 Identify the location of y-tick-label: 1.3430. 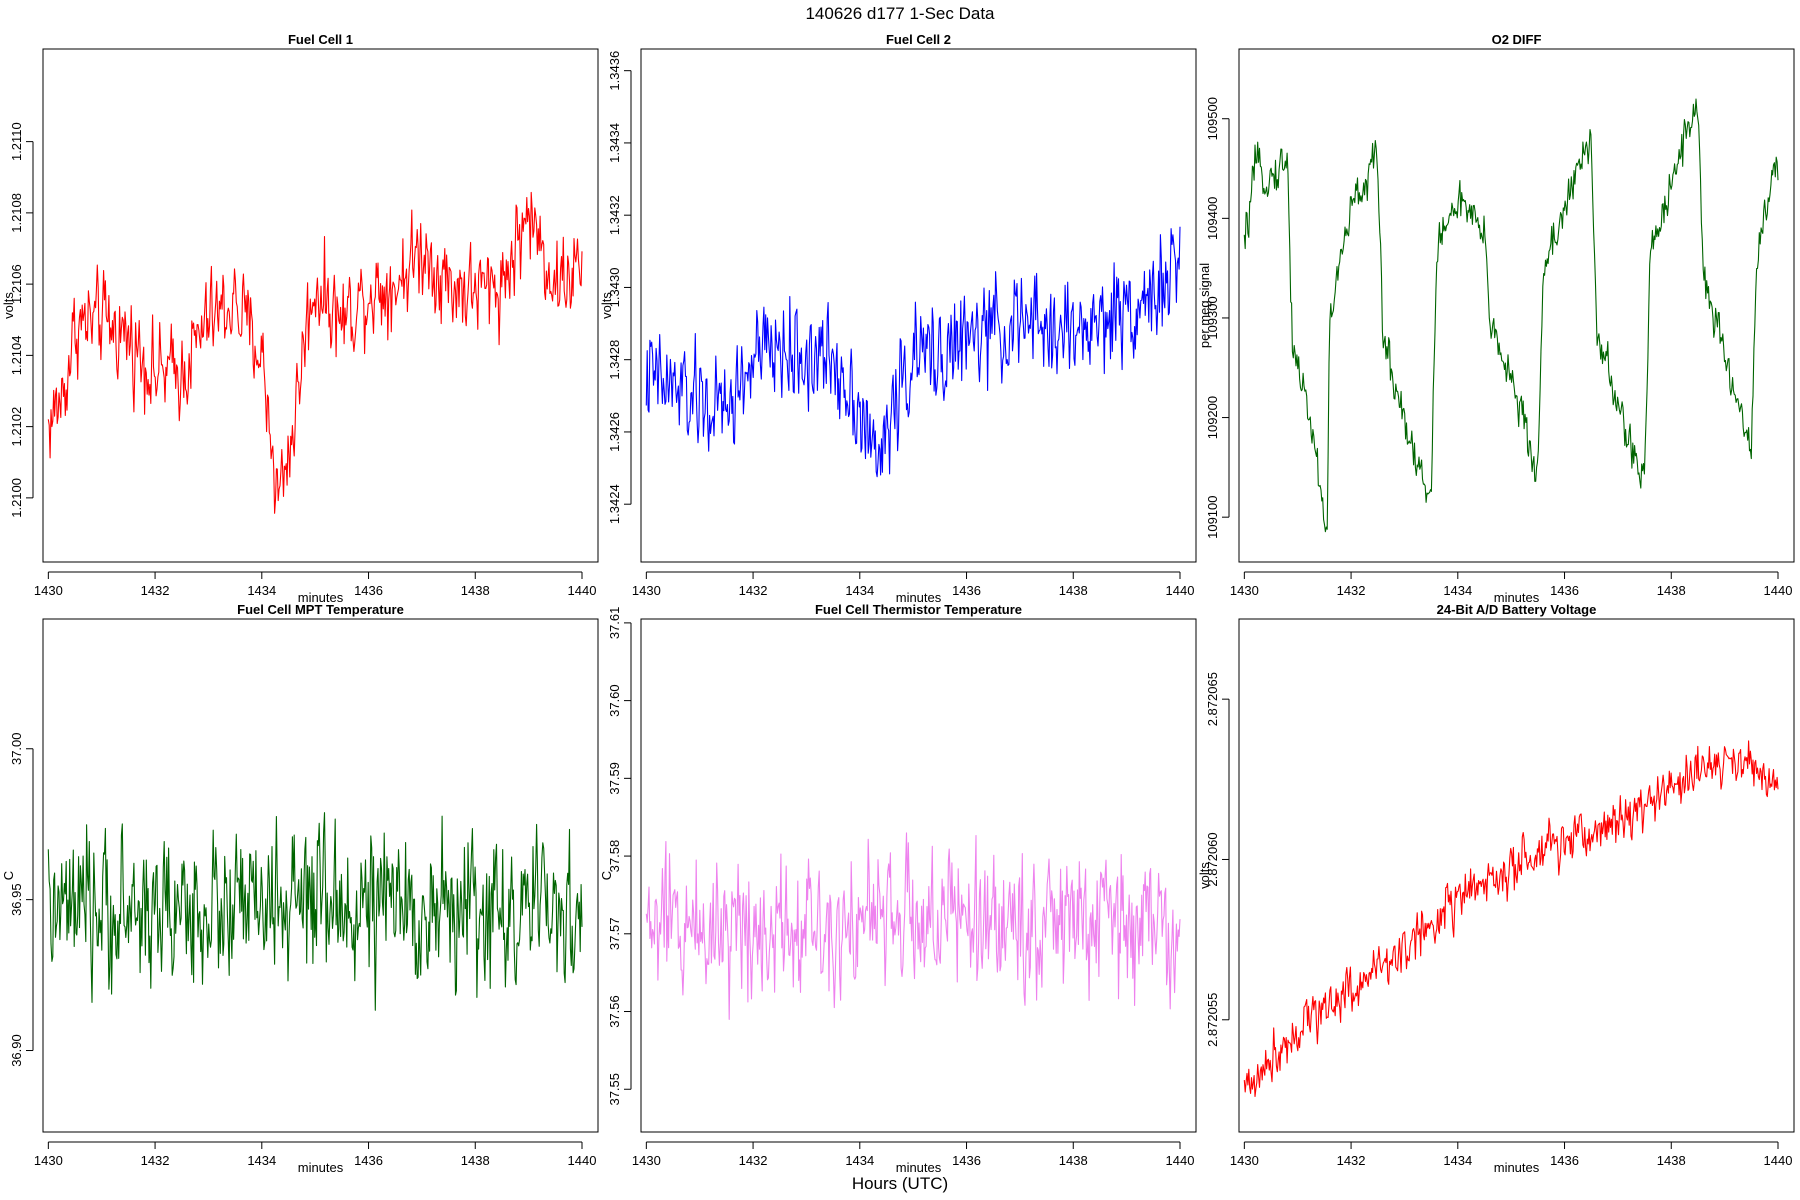
(614, 288).